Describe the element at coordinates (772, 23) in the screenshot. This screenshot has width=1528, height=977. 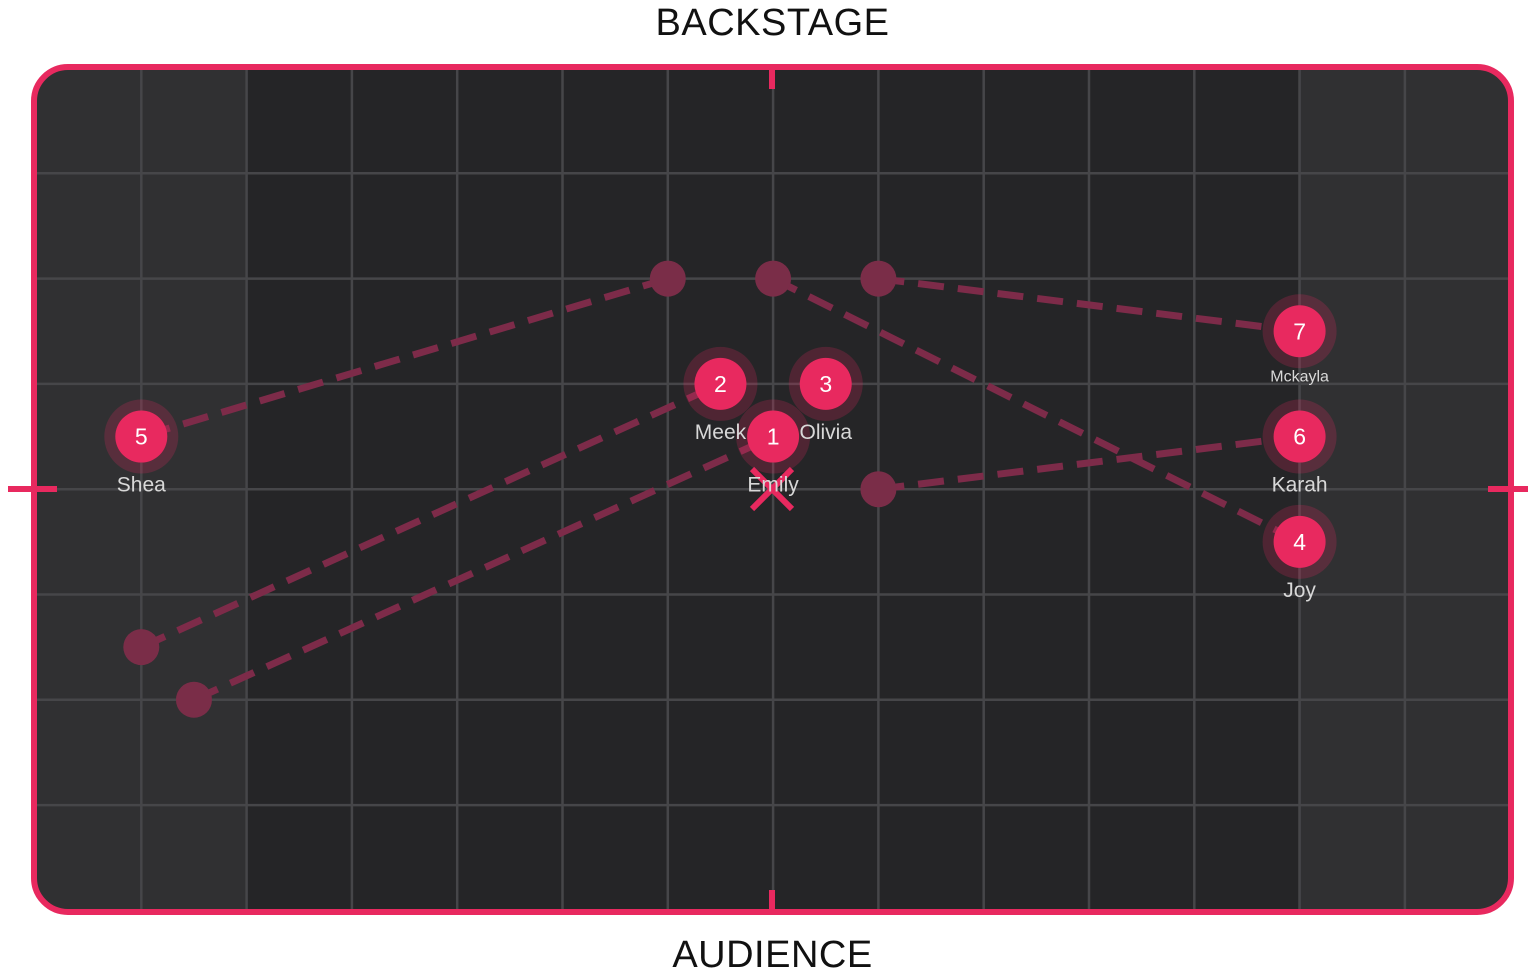
I see `backstage-label: BACKSTAGE` at that location.